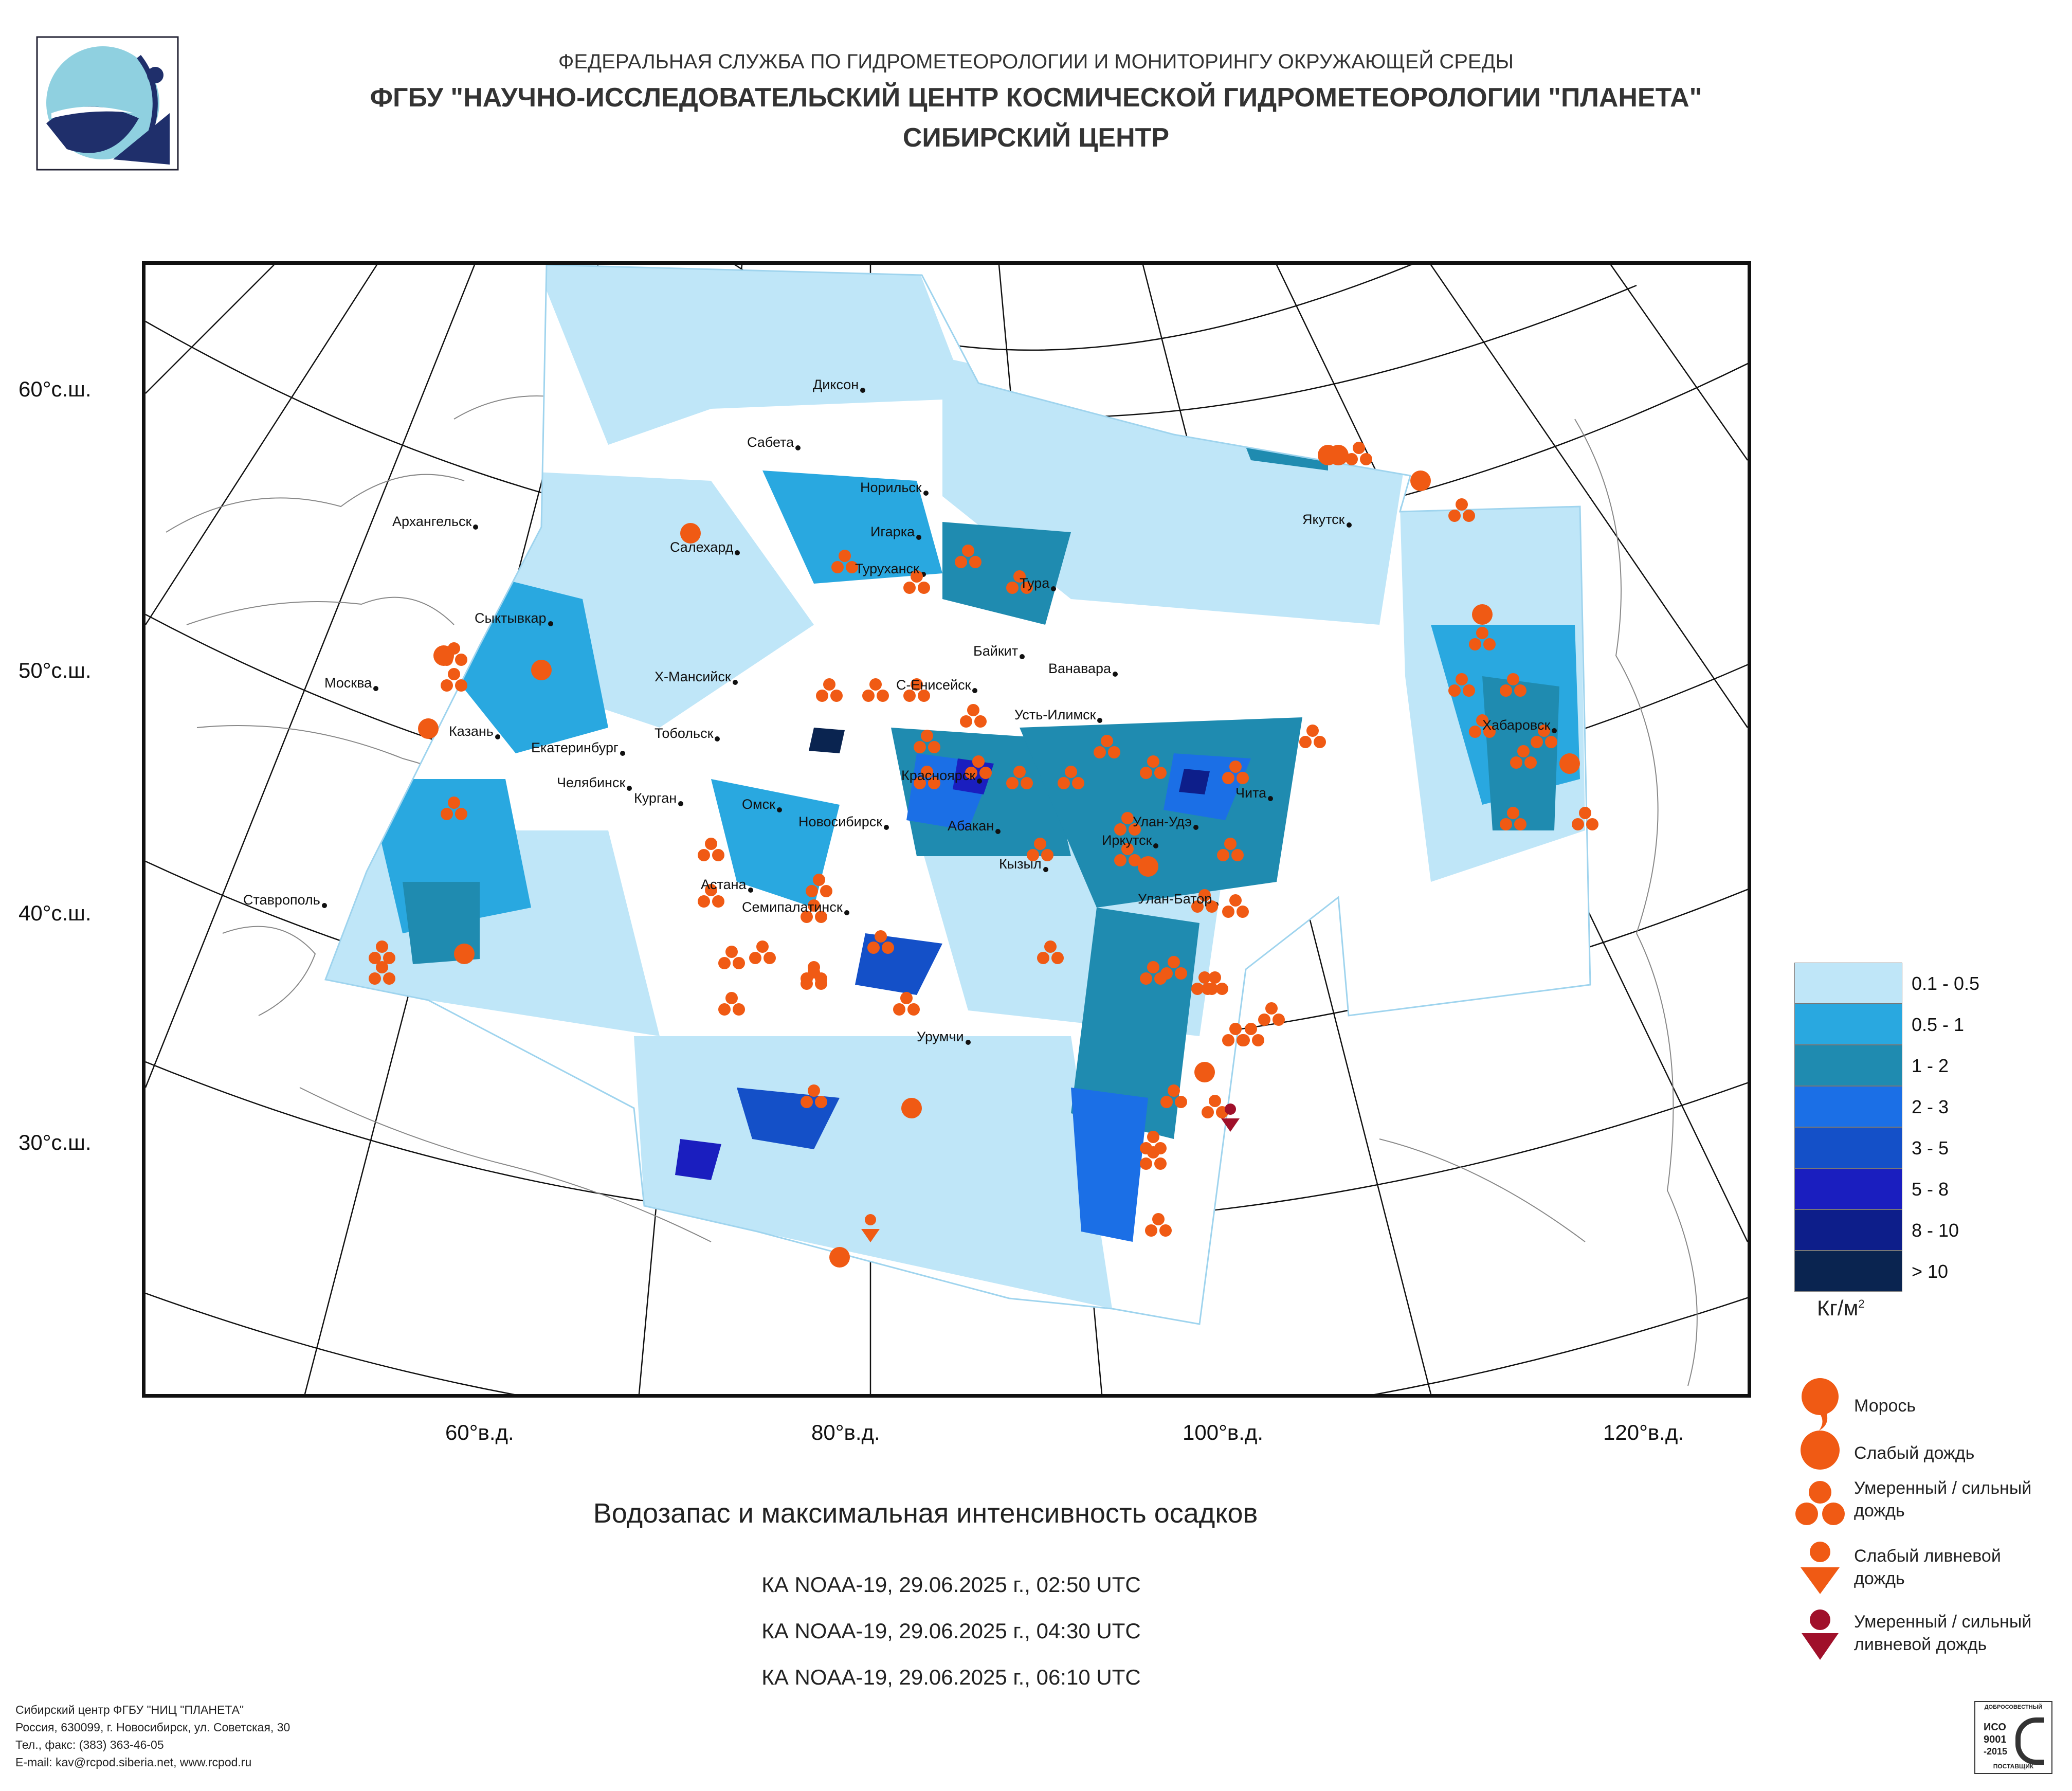  Describe the element at coordinates (1264, 1020) in the screenshot. I see `moderate-rain-symbol-37-b` at that location.